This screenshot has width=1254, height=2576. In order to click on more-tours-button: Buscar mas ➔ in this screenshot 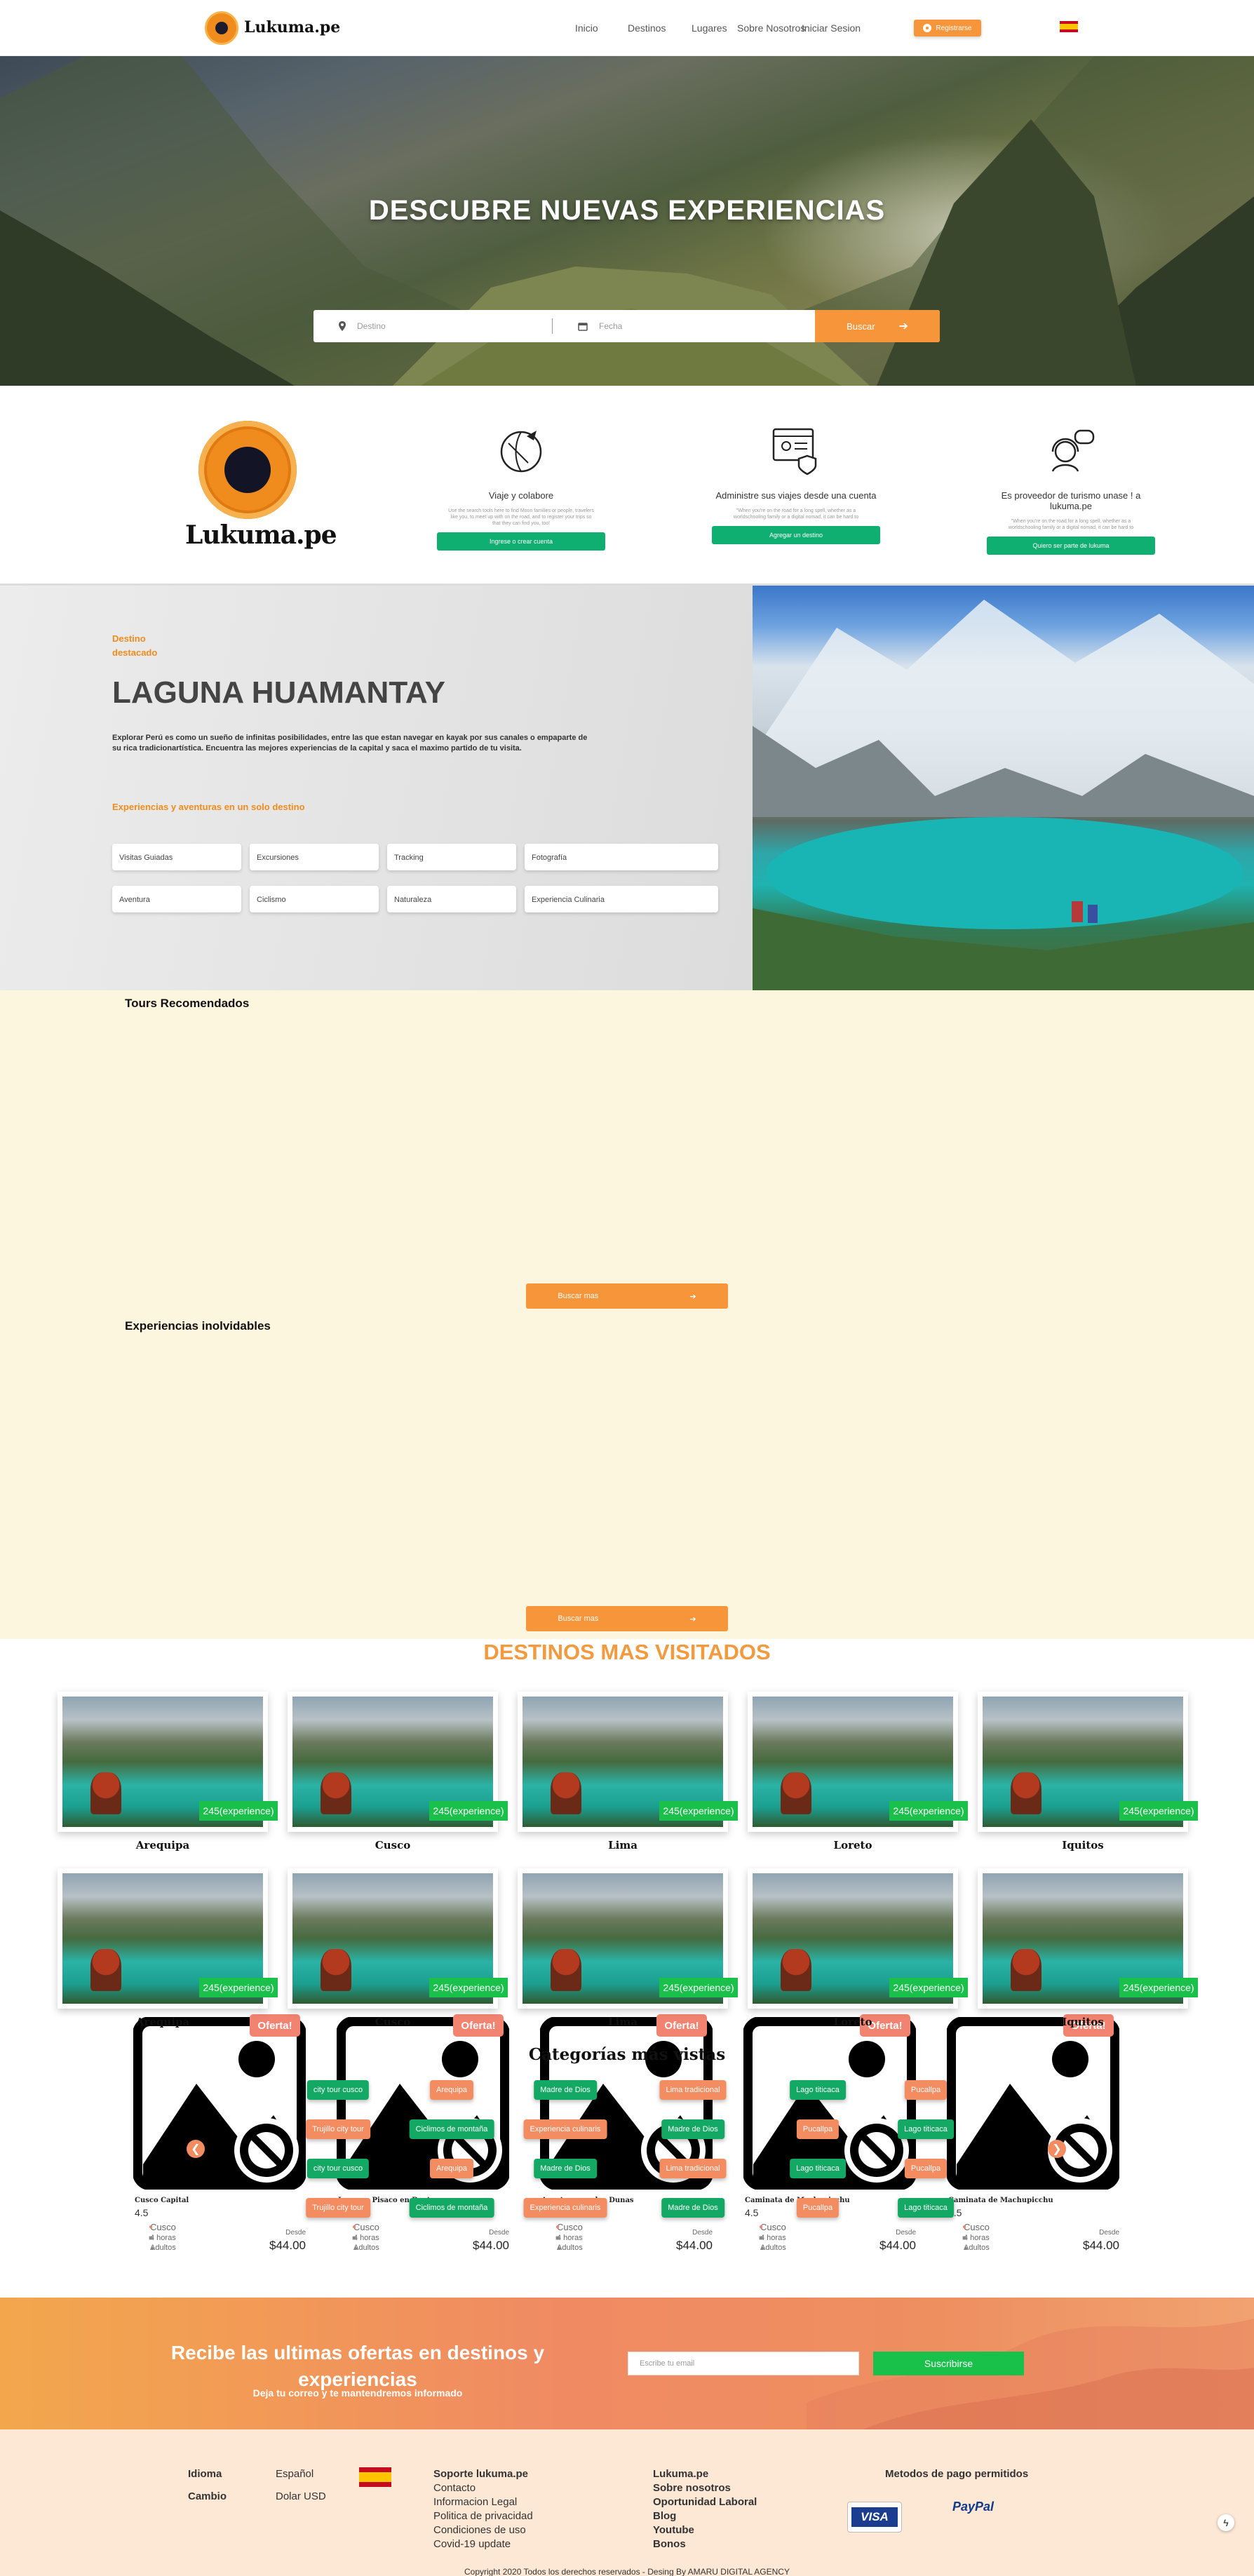, I will do `click(627, 1296)`.